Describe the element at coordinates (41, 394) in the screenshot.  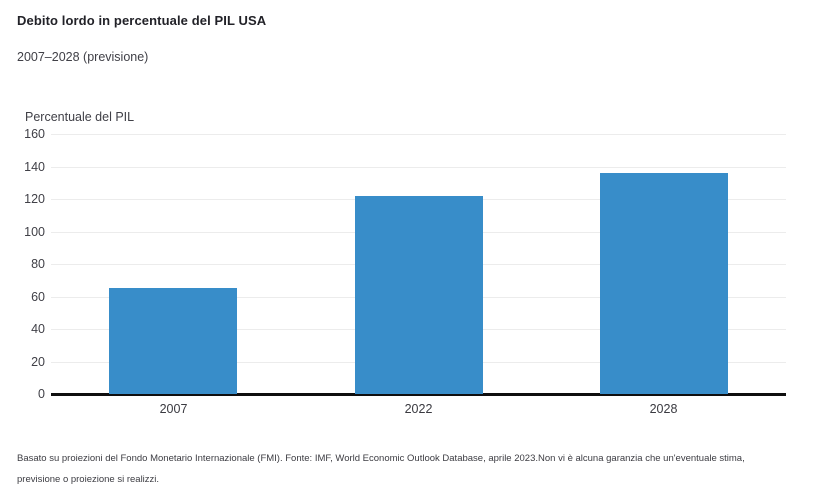
I see `y-tick-label: 0` at that location.